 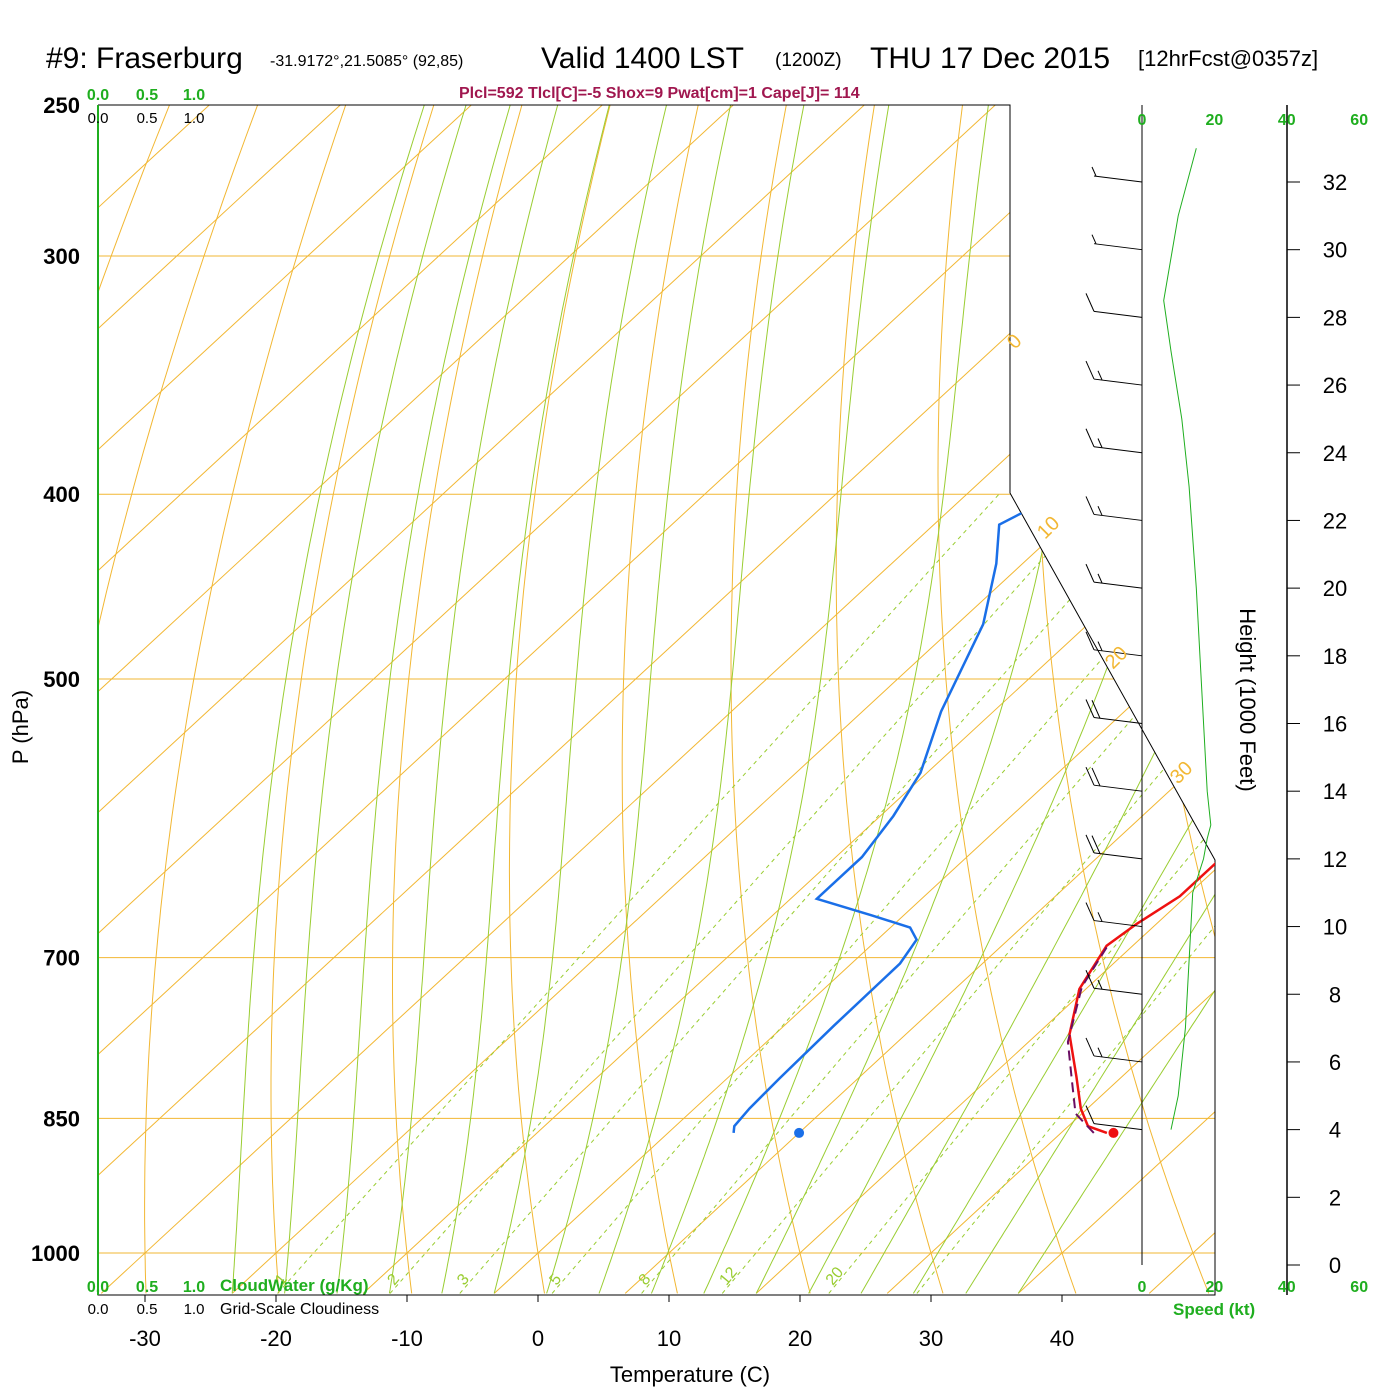 What do you see at coordinates (1287, 1287) in the screenshot?
I see `speed-tick-label-bottom: 40` at bounding box center [1287, 1287].